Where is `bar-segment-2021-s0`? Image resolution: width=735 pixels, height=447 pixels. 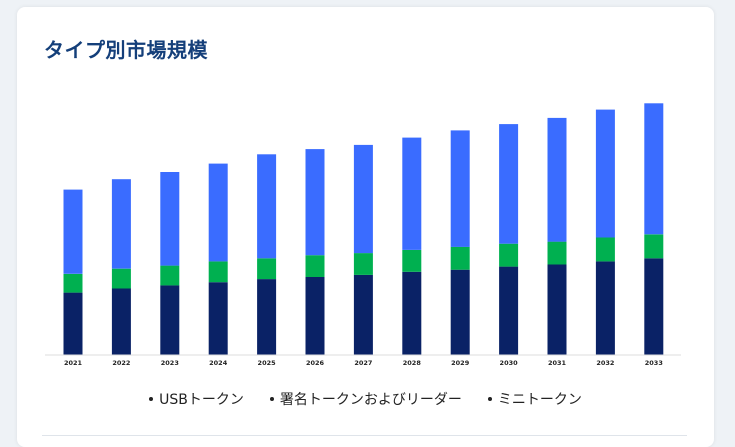 bar-segment-2021-s0 is located at coordinates (73, 323).